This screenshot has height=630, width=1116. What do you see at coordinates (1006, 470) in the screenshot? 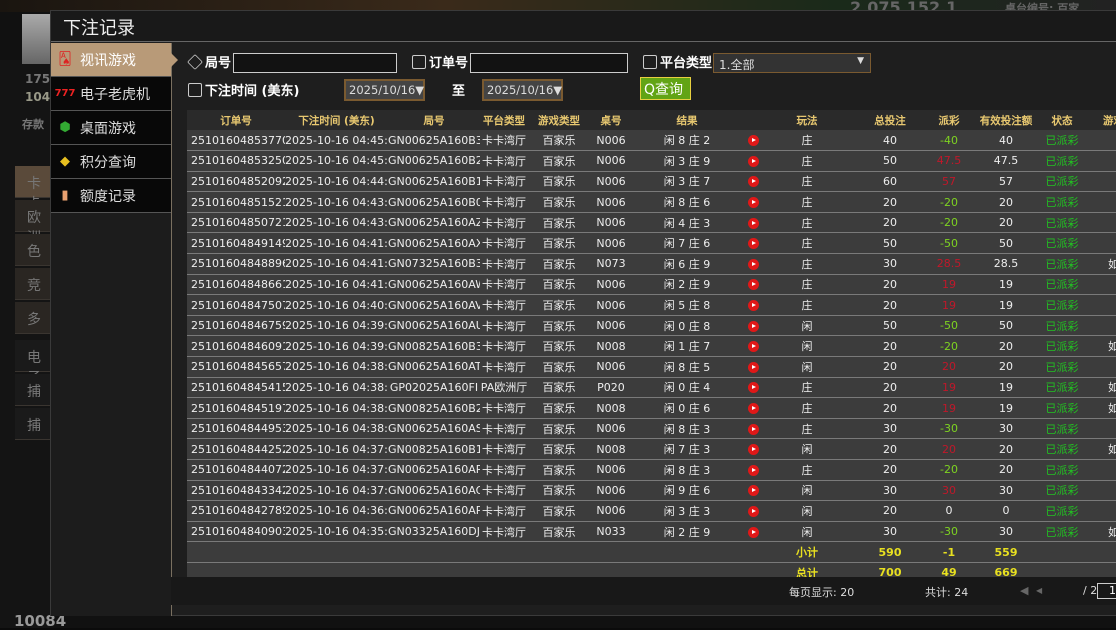
I see `valid-bet-cell: 20` at bounding box center [1006, 470].